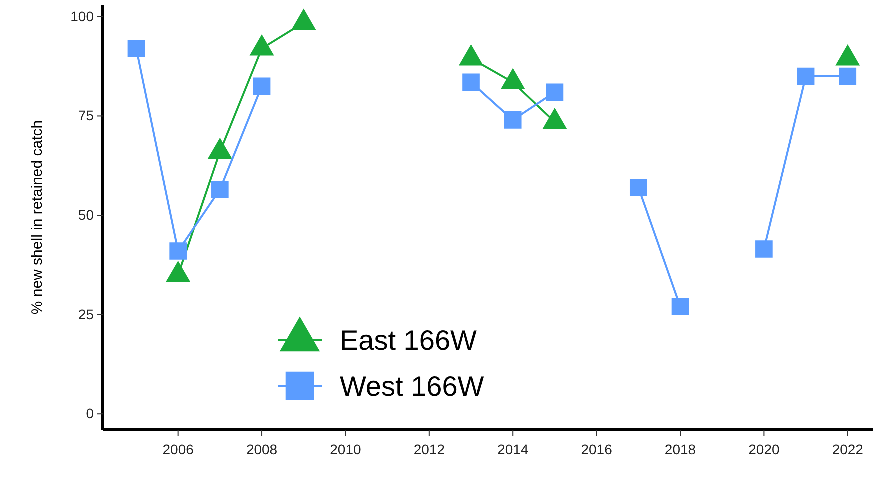 Image resolution: width=876 pixels, height=484 pixels. Describe the element at coordinates (597, 449) in the screenshot. I see `x-tick-label: 2016` at that location.